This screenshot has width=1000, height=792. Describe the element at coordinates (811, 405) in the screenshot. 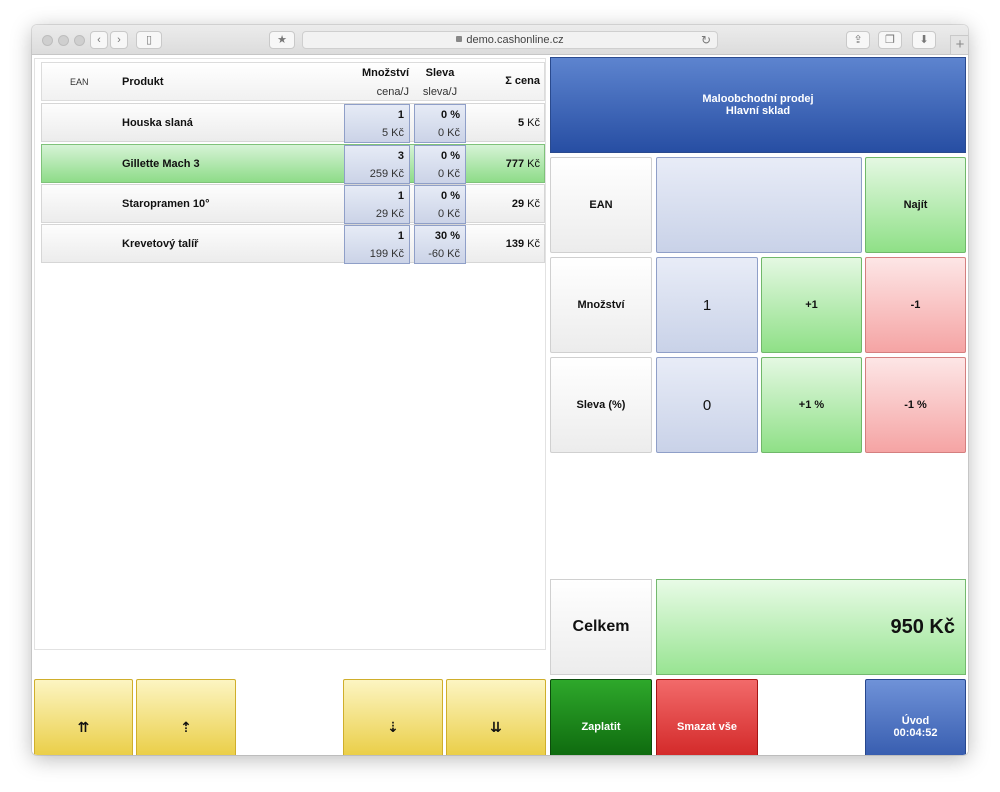

I see `discount-plus-button: +1 %` at that location.